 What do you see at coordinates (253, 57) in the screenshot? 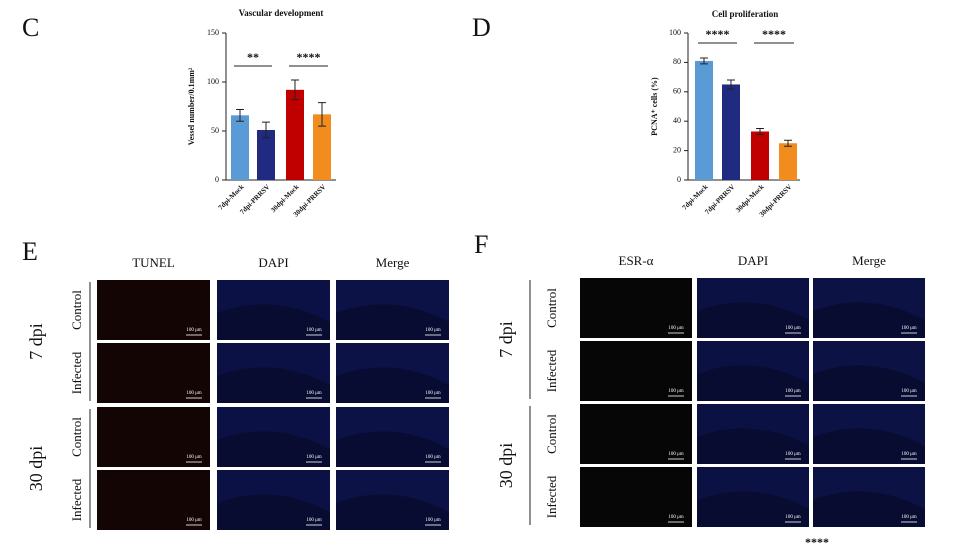
I see `significance-label: **` at bounding box center [253, 57].